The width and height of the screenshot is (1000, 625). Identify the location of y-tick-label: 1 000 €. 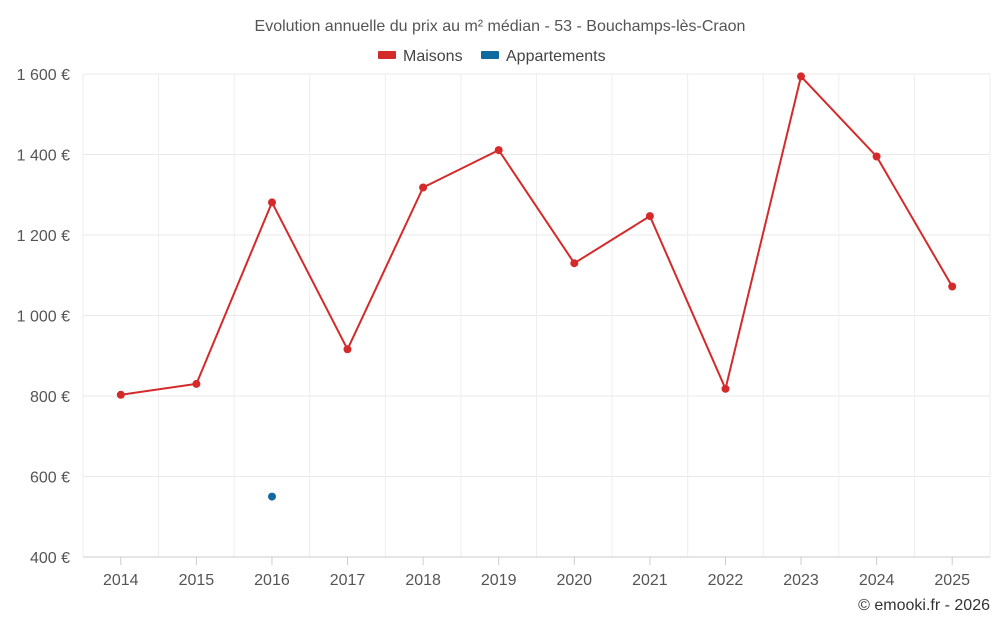
(43, 317).